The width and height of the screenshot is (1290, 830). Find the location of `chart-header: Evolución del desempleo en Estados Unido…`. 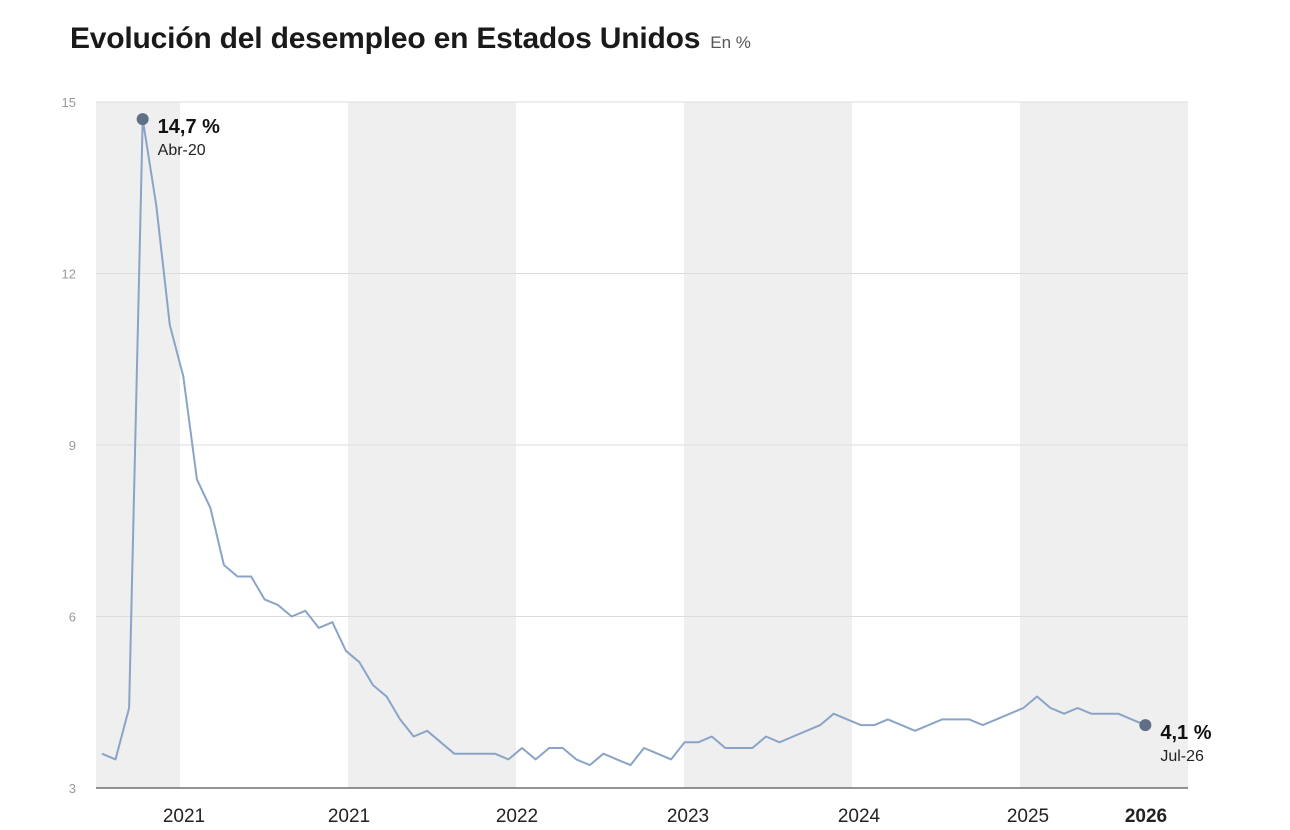

chart-header: Evolución del desempleo en Estados Unido… is located at coordinates (410, 39).